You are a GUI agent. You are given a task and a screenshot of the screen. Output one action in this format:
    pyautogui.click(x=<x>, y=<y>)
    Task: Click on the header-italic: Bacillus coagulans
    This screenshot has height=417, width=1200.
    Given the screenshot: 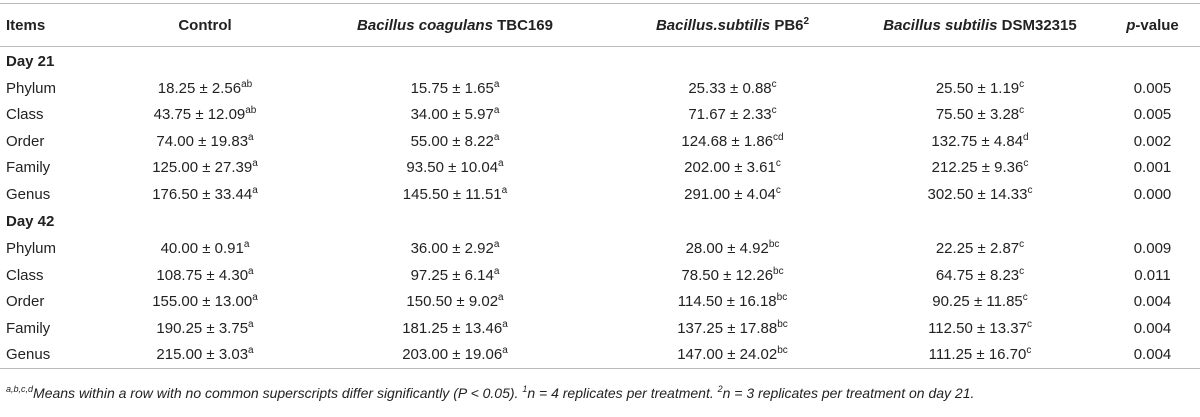 What is the action you would take?
    pyautogui.click(x=425, y=25)
    